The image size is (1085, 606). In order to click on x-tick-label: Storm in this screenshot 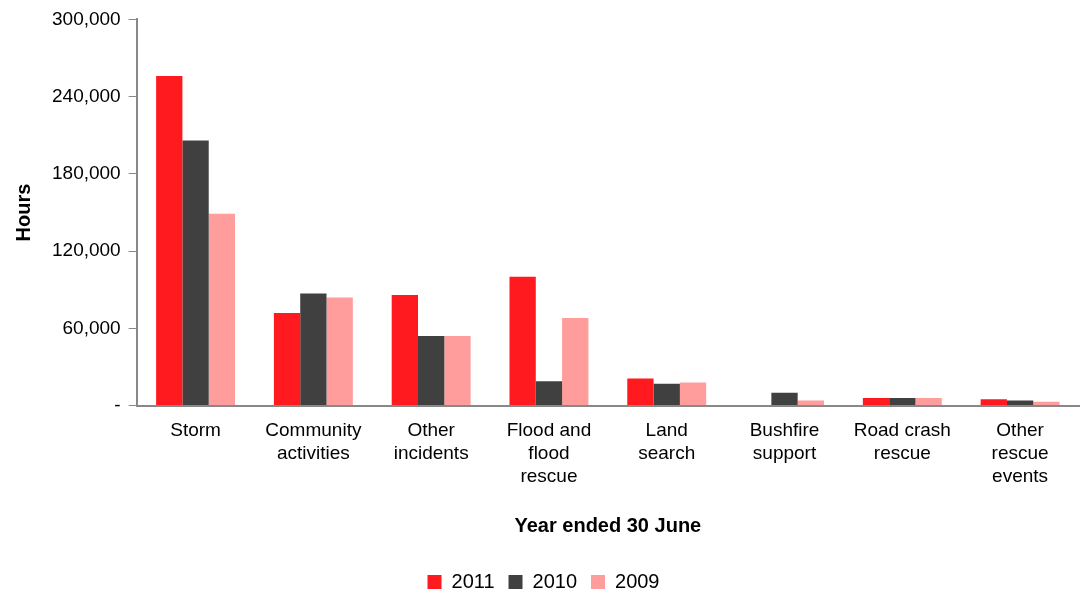, I will do `click(195, 430)`.